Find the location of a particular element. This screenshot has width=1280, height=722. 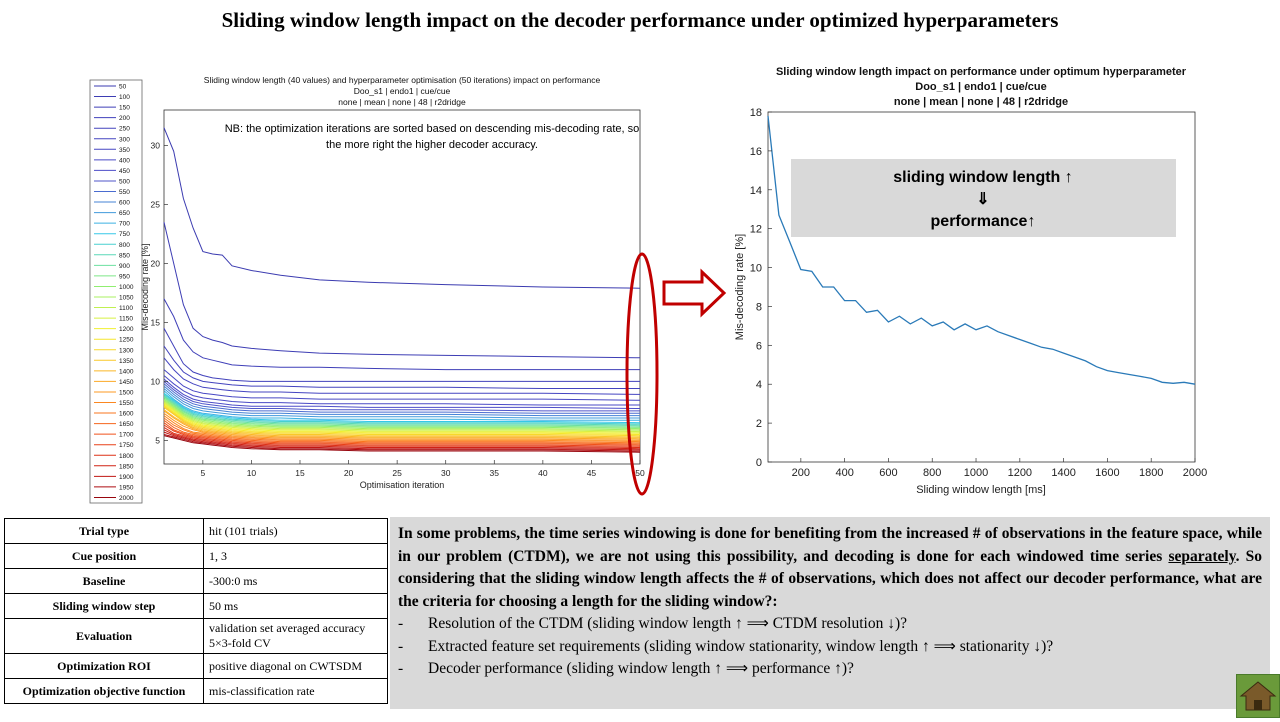

conclusion-line: ⇓ is located at coordinates (982, 199).